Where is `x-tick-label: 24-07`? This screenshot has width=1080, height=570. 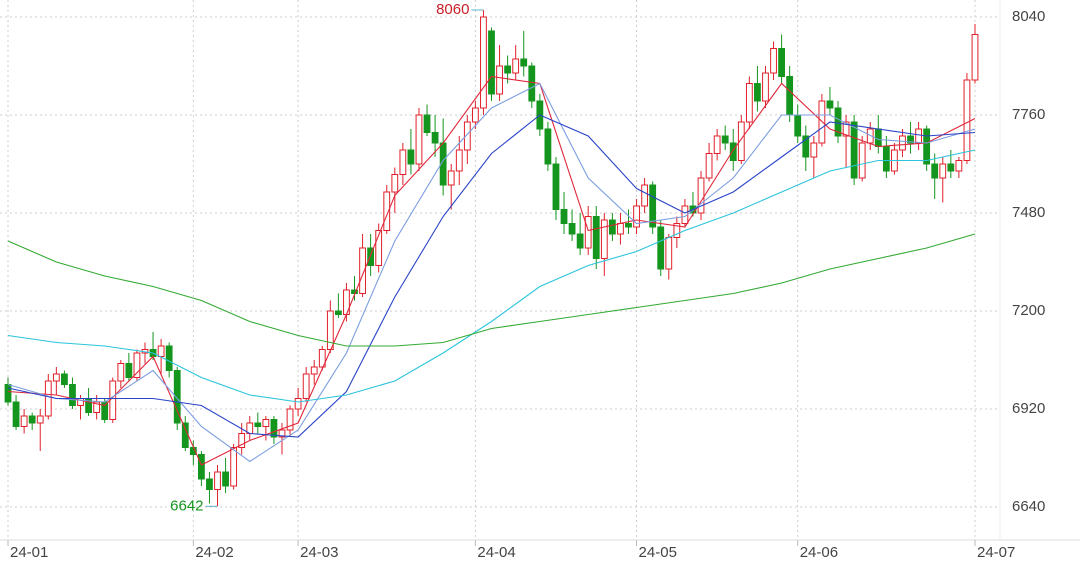
x-tick-label: 24-07 is located at coordinates (996, 552).